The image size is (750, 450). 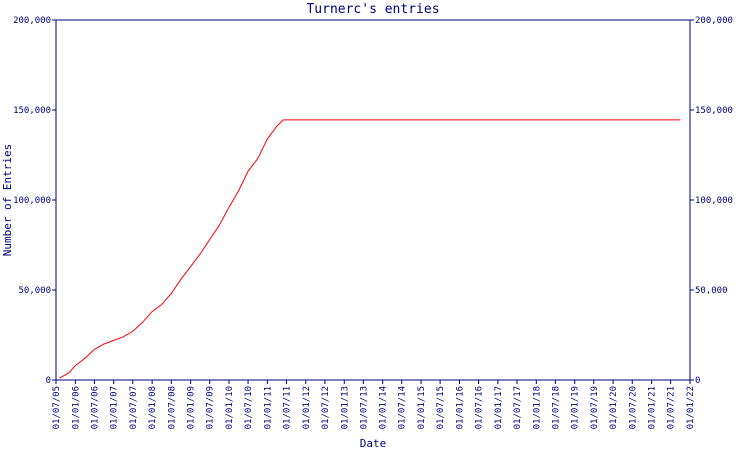 What do you see at coordinates (172, 407) in the screenshot?
I see `x-tick-label: 01/07/08` at bounding box center [172, 407].